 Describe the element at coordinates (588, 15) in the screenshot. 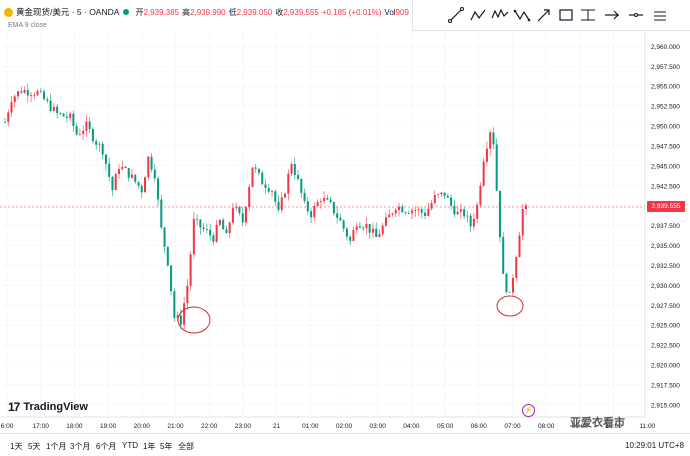

I see `horizontal-range-icon` at that location.